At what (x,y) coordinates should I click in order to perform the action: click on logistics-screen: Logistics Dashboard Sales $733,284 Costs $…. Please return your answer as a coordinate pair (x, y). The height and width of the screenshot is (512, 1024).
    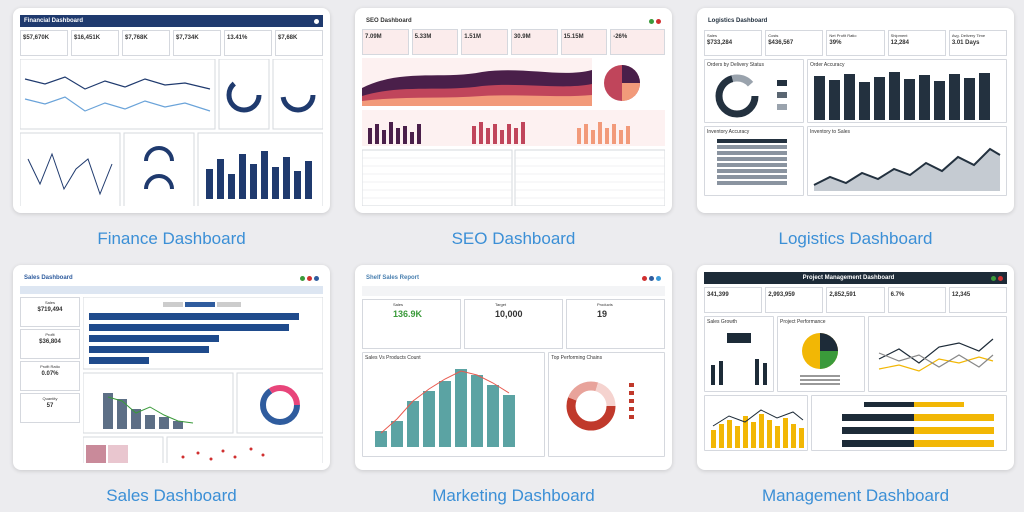
    Looking at the image, I should click on (855, 110).